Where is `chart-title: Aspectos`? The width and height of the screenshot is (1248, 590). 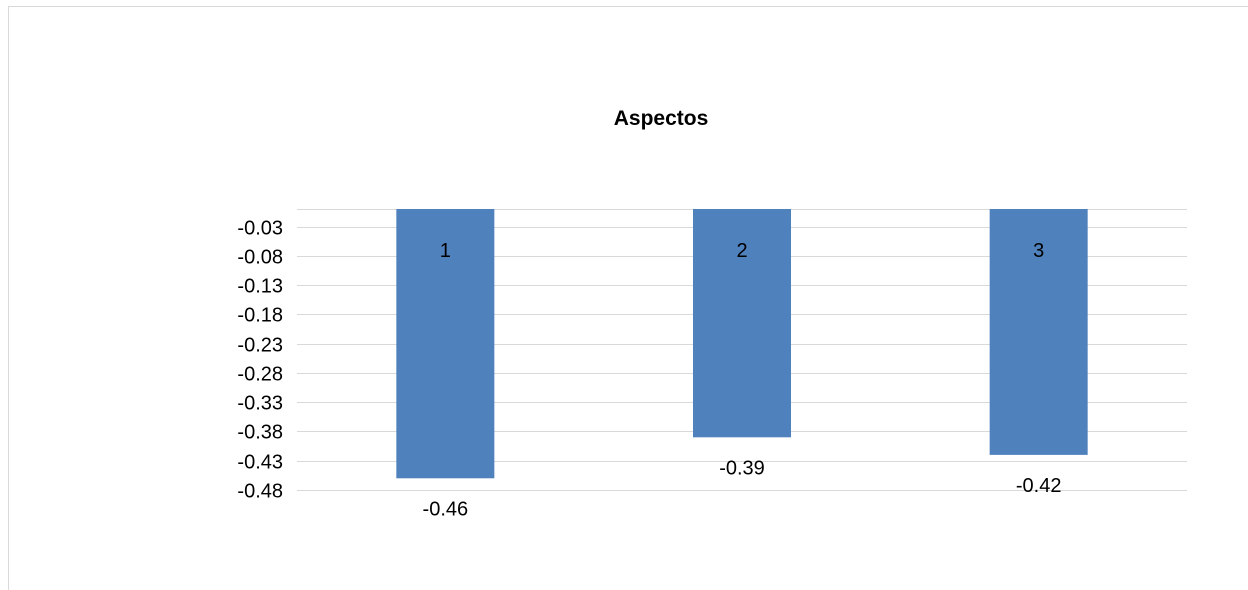
chart-title: Aspectos is located at coordinates (661, 118).